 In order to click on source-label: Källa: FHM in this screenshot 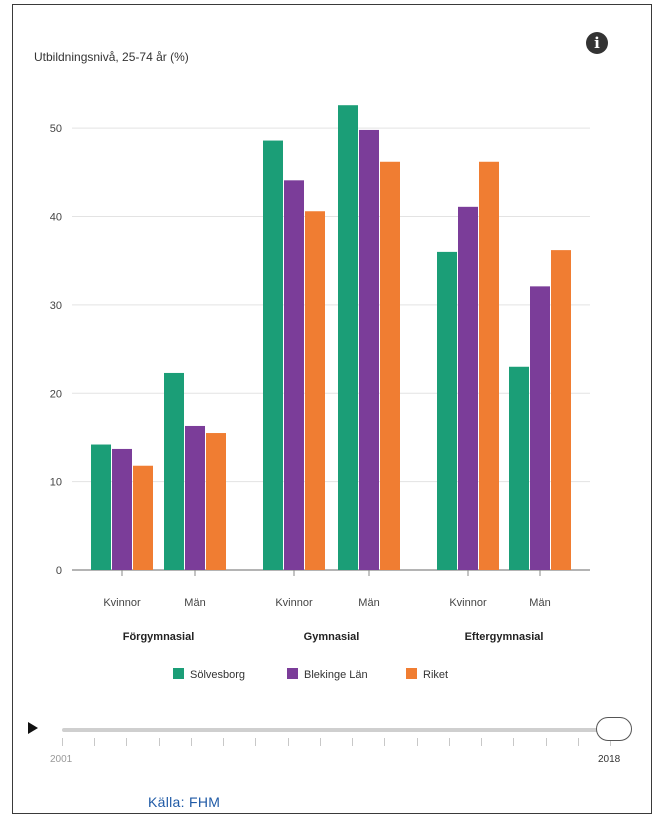, I will do `click(184, 802)`.